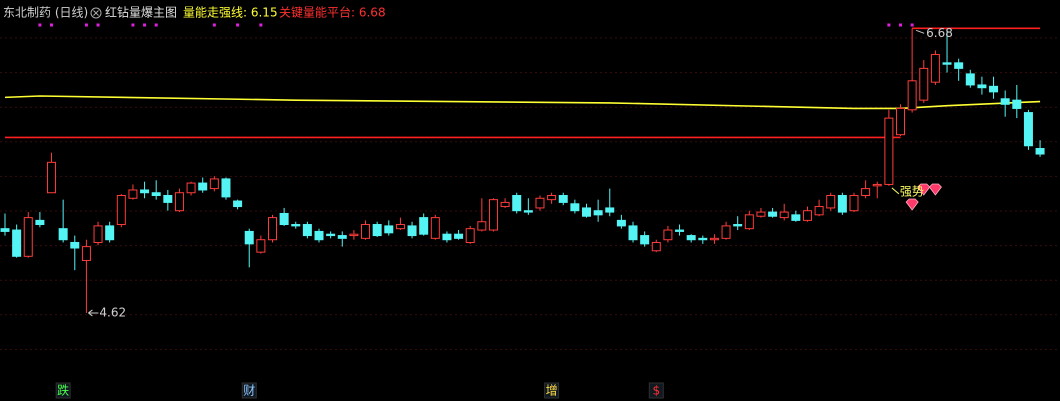  Describe the element at coordinates (230, 13) in the screenshot. I see `strong-line-label: 量能走强线: 6.15` at that location.